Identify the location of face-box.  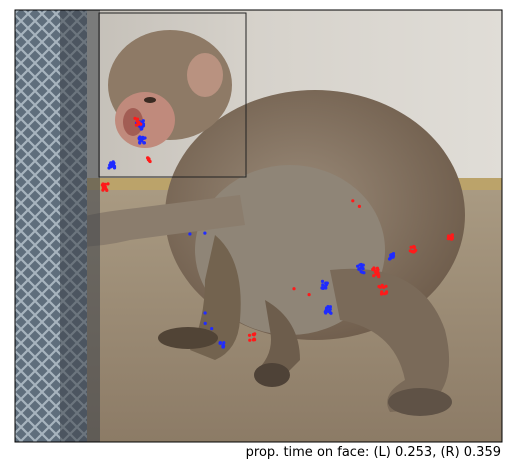
(172, 95).